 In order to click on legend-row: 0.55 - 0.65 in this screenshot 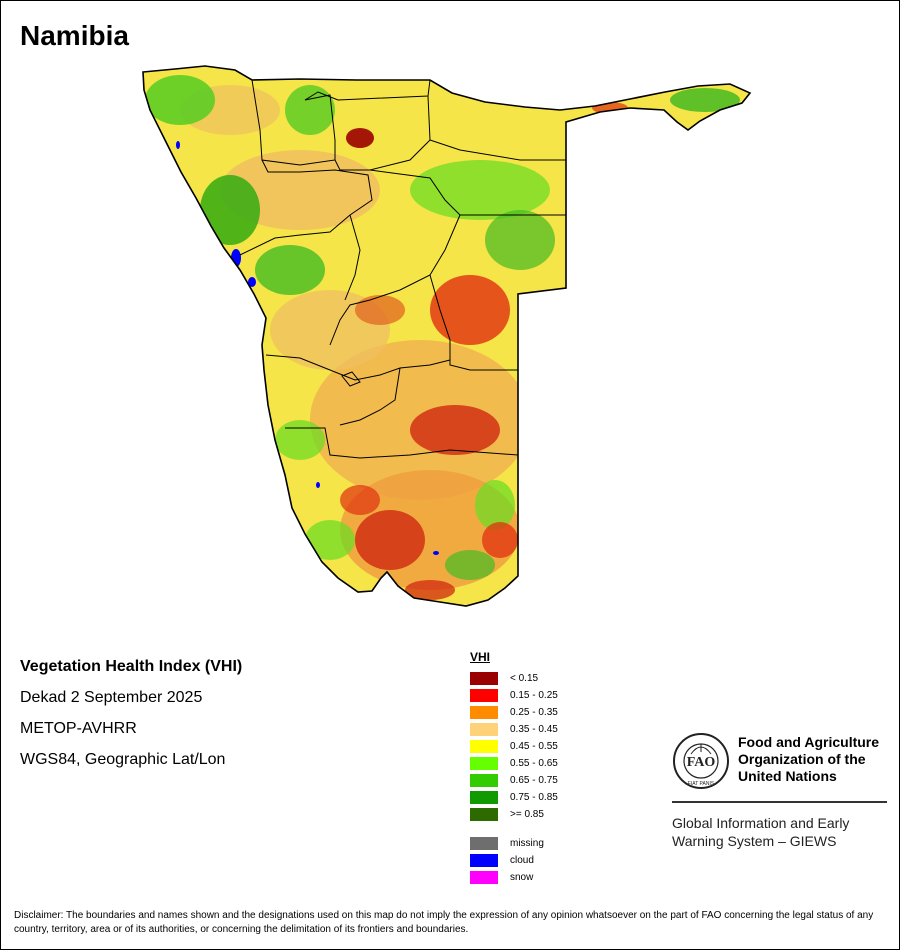, I will do `click(514, 763)`.